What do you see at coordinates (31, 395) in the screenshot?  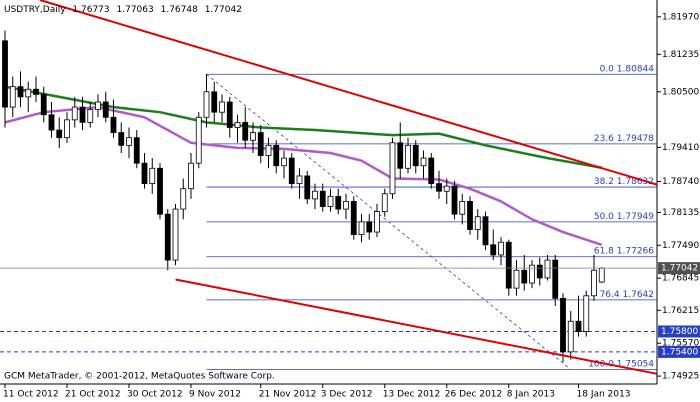 I see `x-tick-label: 11 Oct 2012` at bounding box center [31, 395].